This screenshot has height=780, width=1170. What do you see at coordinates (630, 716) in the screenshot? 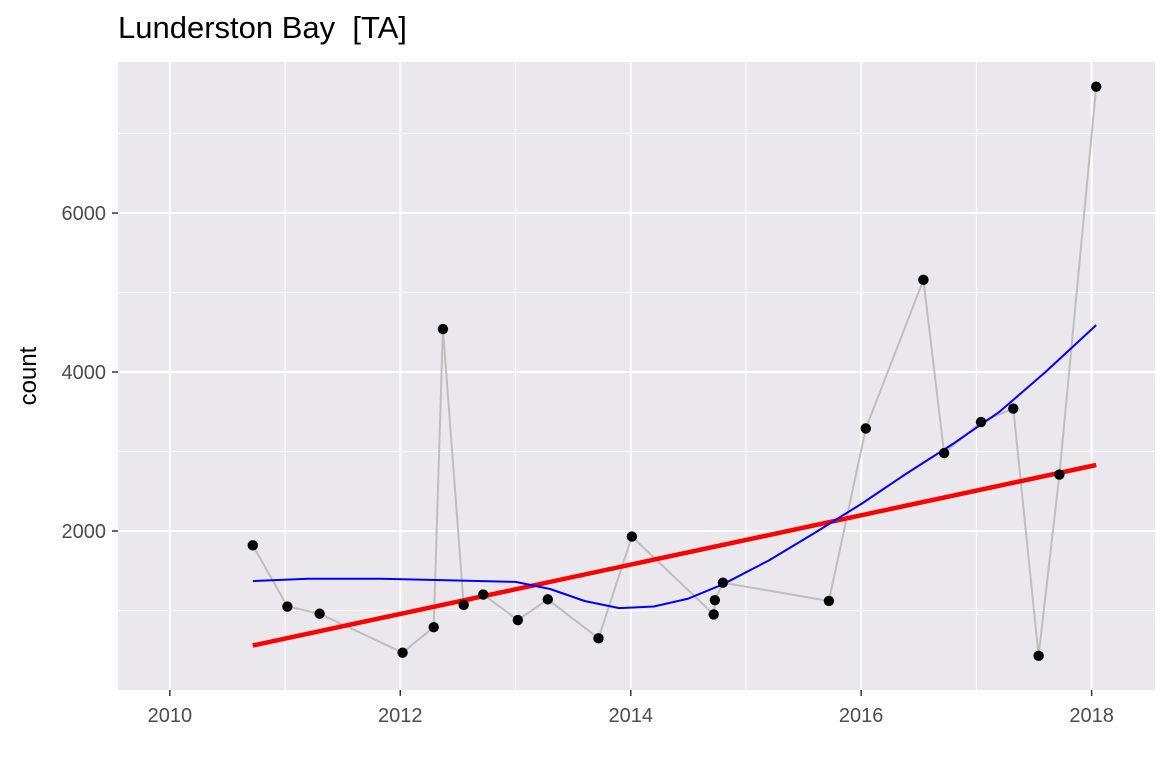
I see `x-tick-label: 2014` at bounding box center [630, 716].